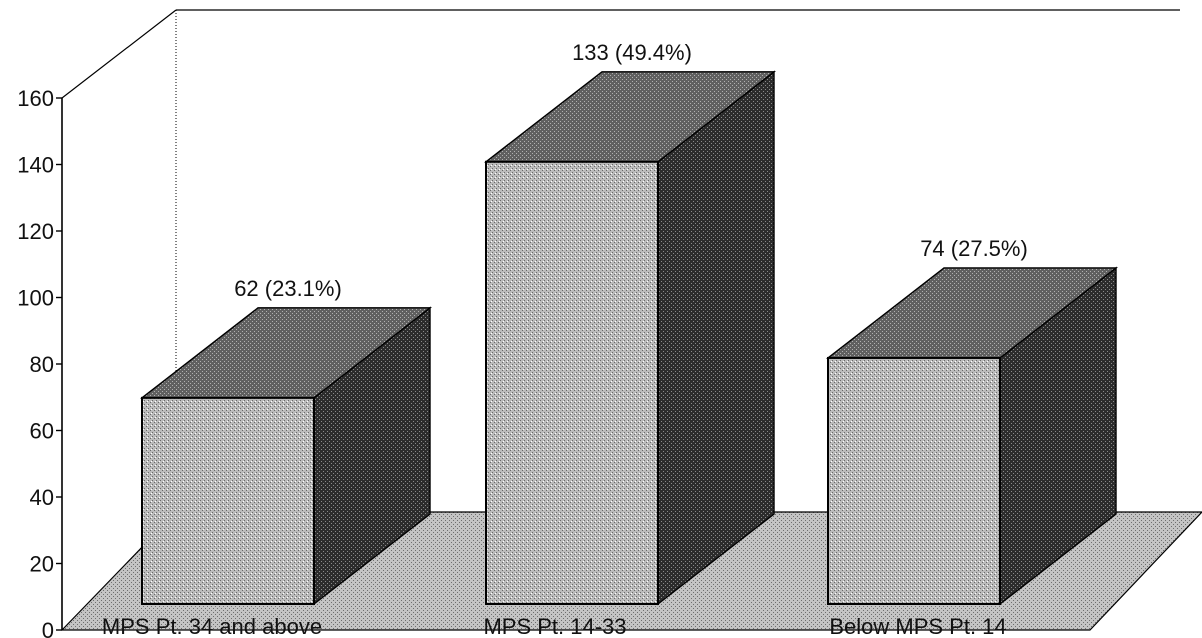  Describe the element at coordinates (716, 338) in the screenshot. I see `bar-side` at that location.